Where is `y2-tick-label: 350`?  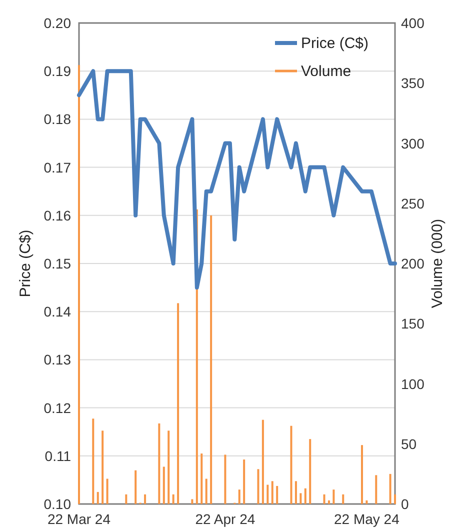 y2-tick-label: 350 is located at coordinates (413, 83).